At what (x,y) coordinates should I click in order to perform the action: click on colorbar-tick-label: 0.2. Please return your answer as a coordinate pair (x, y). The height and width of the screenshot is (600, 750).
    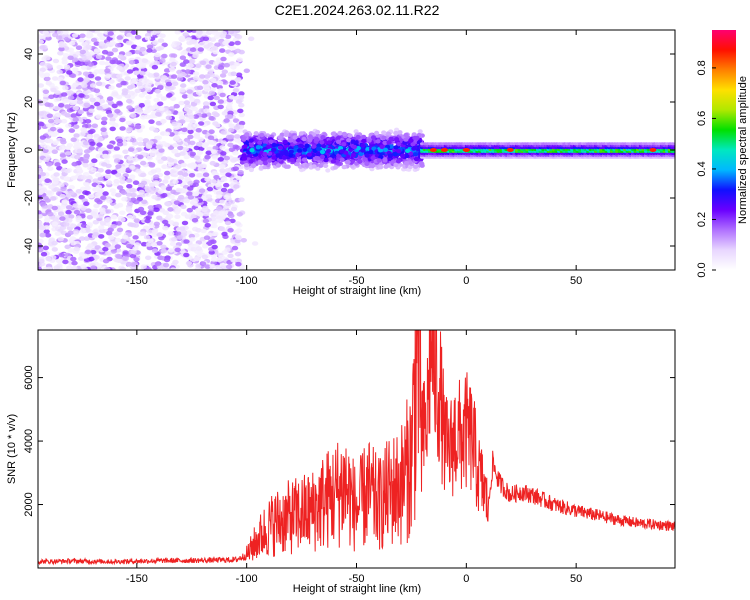
    Looking at the image, I should click on (702, 219).